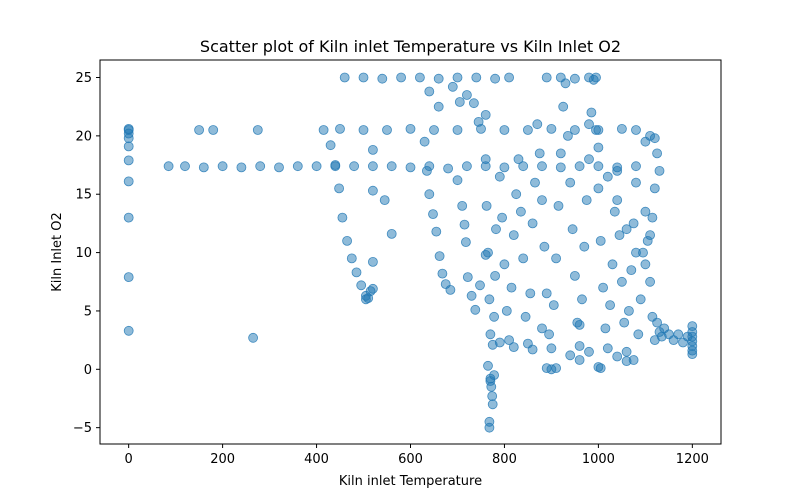 This screenshot has width=800, height=500. I want to click on x-axis-label: Kiln inlet Temperature, so click(410, 481).